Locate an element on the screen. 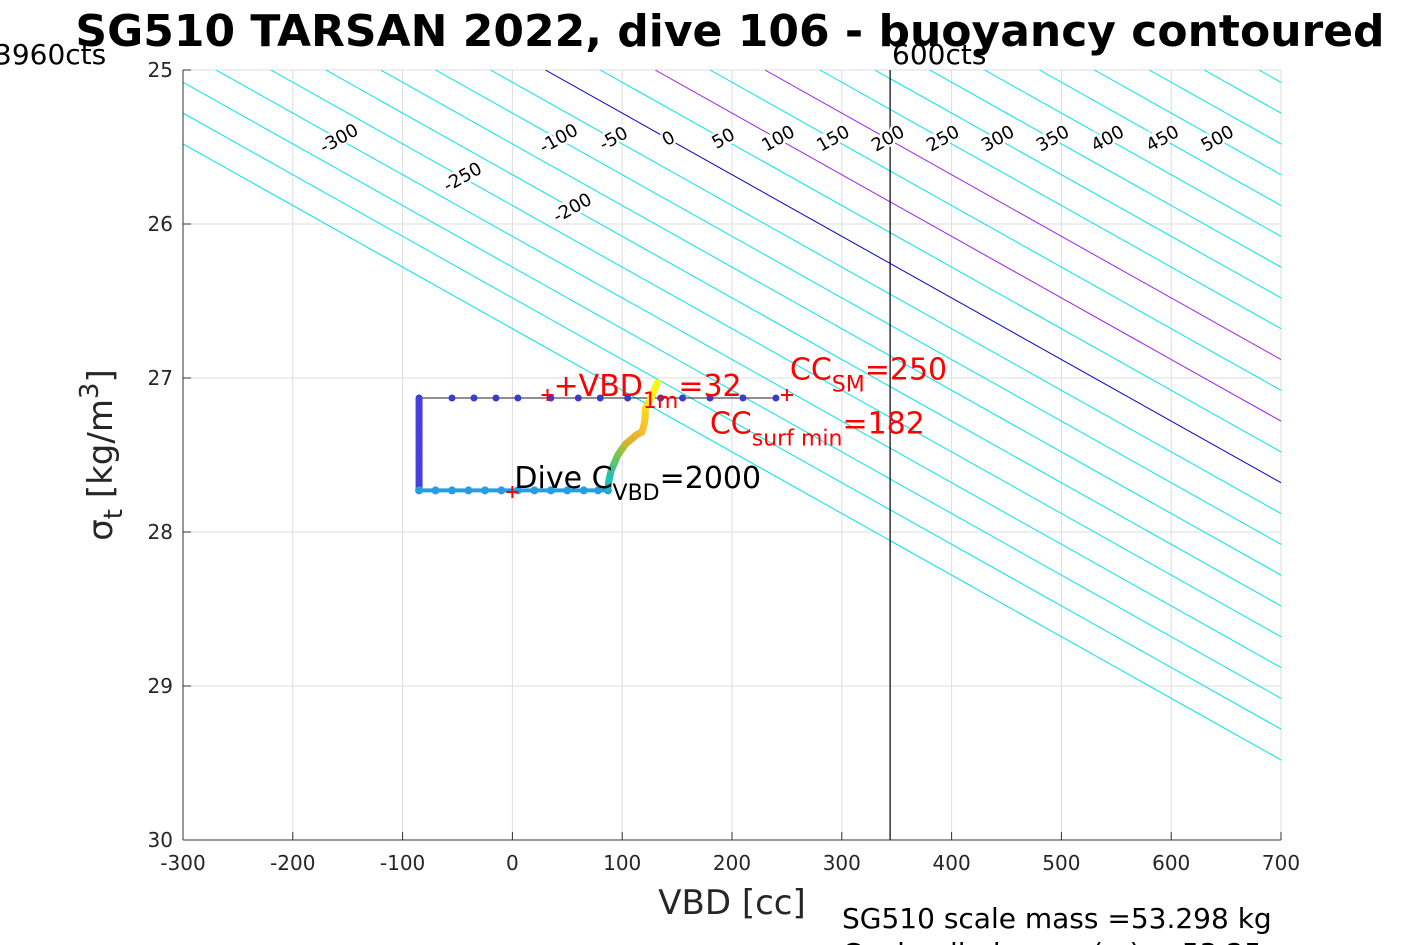 The width and height of the screenshot is (1417, 945). x-tick-label: 100 is located at coordinates (622, 863).